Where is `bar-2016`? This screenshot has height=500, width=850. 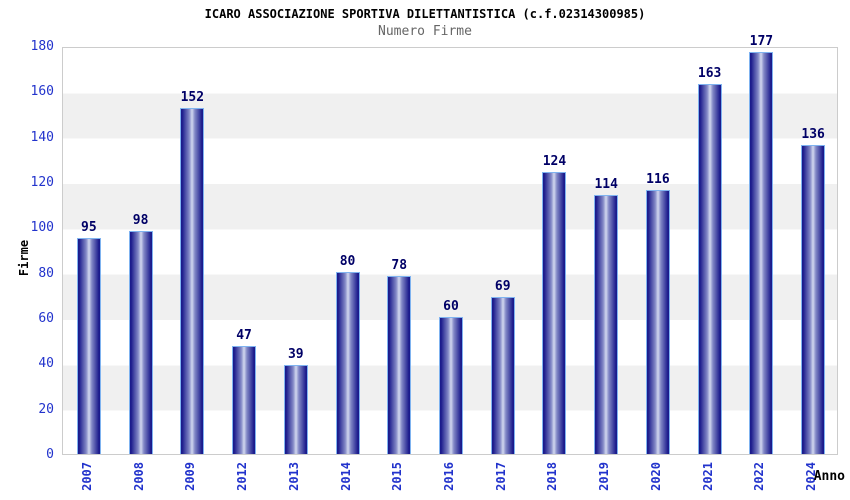 bar-2016 is located at coordinates (451, 385).